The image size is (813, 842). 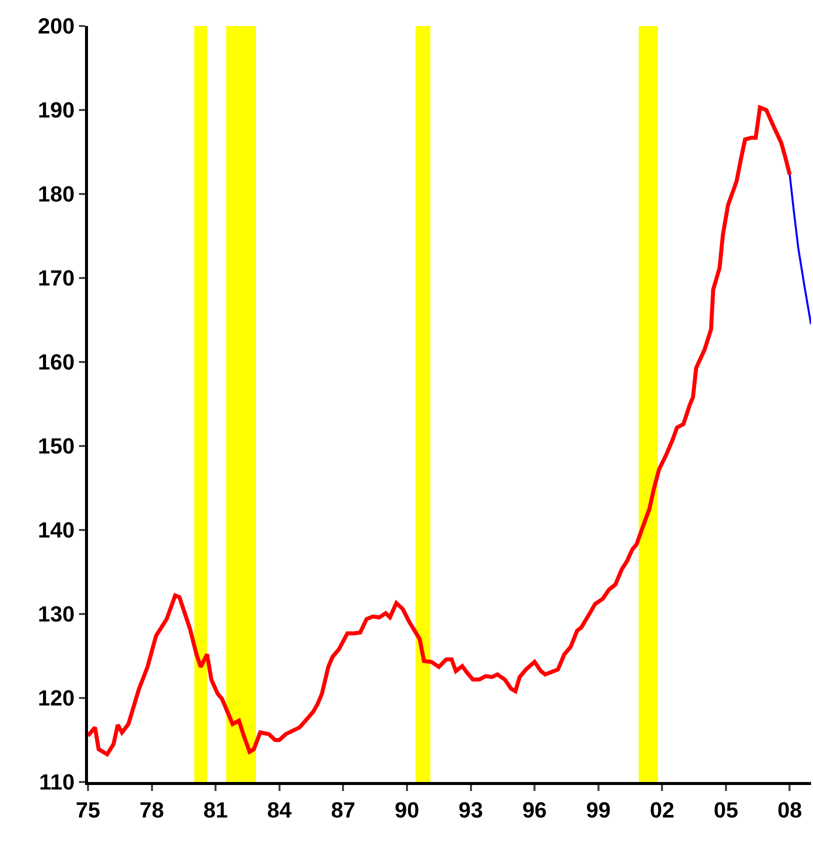 I want to click on y-tick-label: 170, so click(x=56, y=278).